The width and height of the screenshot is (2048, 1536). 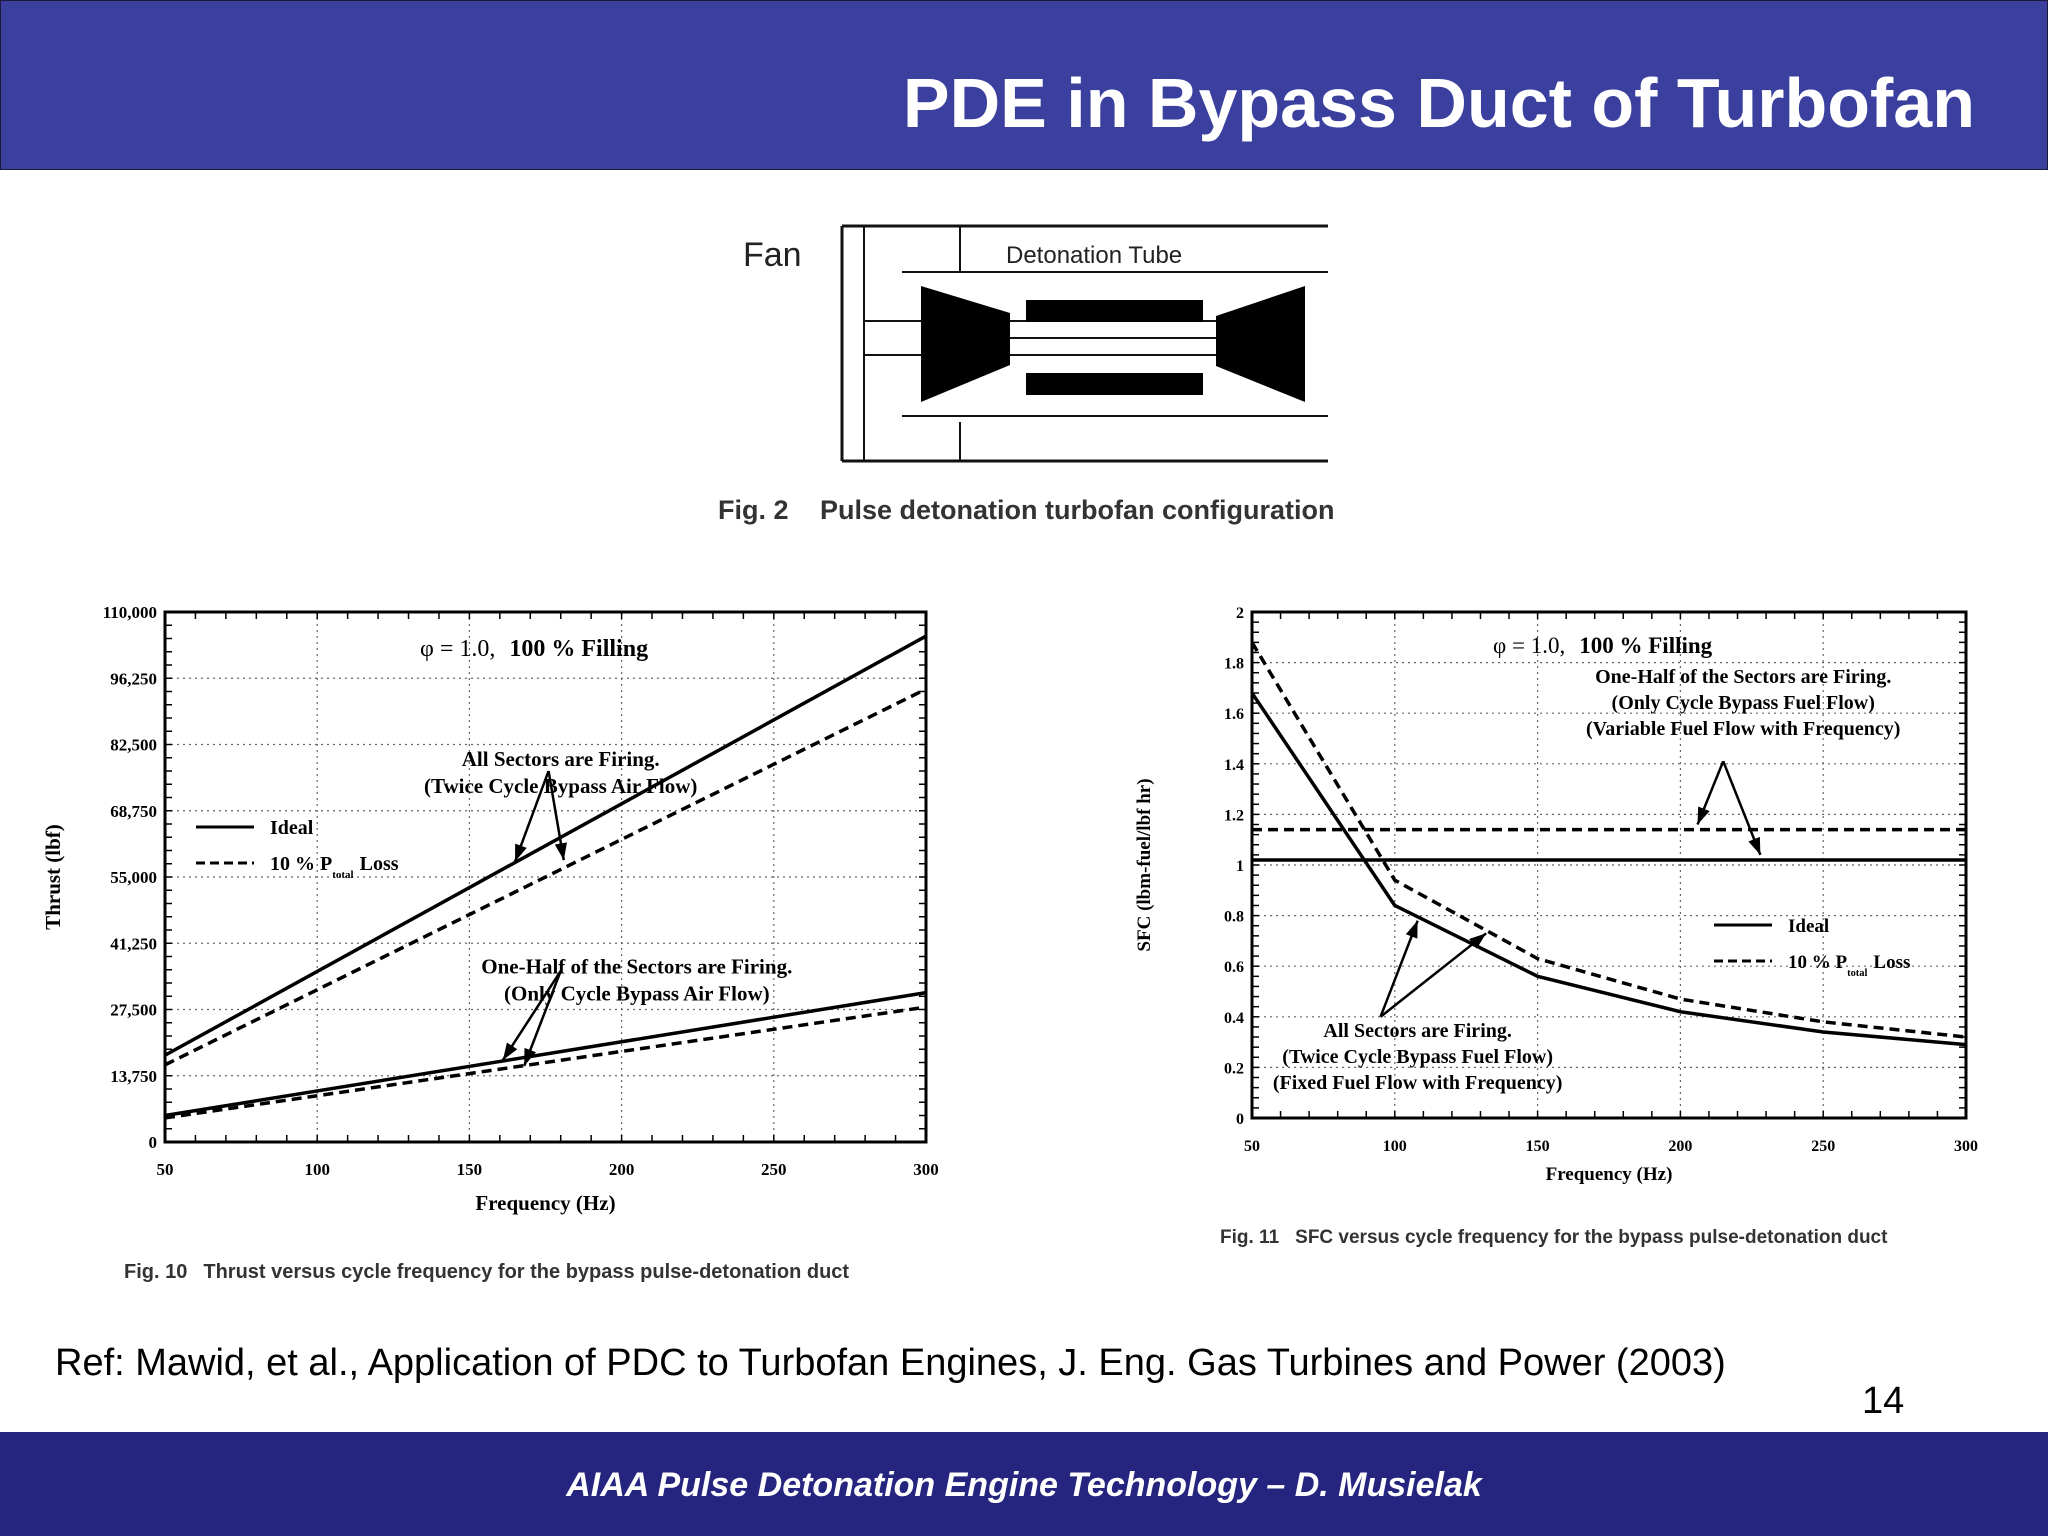 I want to click on detonation-tube-label: Detonation Tube, so click(x=1094, y=255).